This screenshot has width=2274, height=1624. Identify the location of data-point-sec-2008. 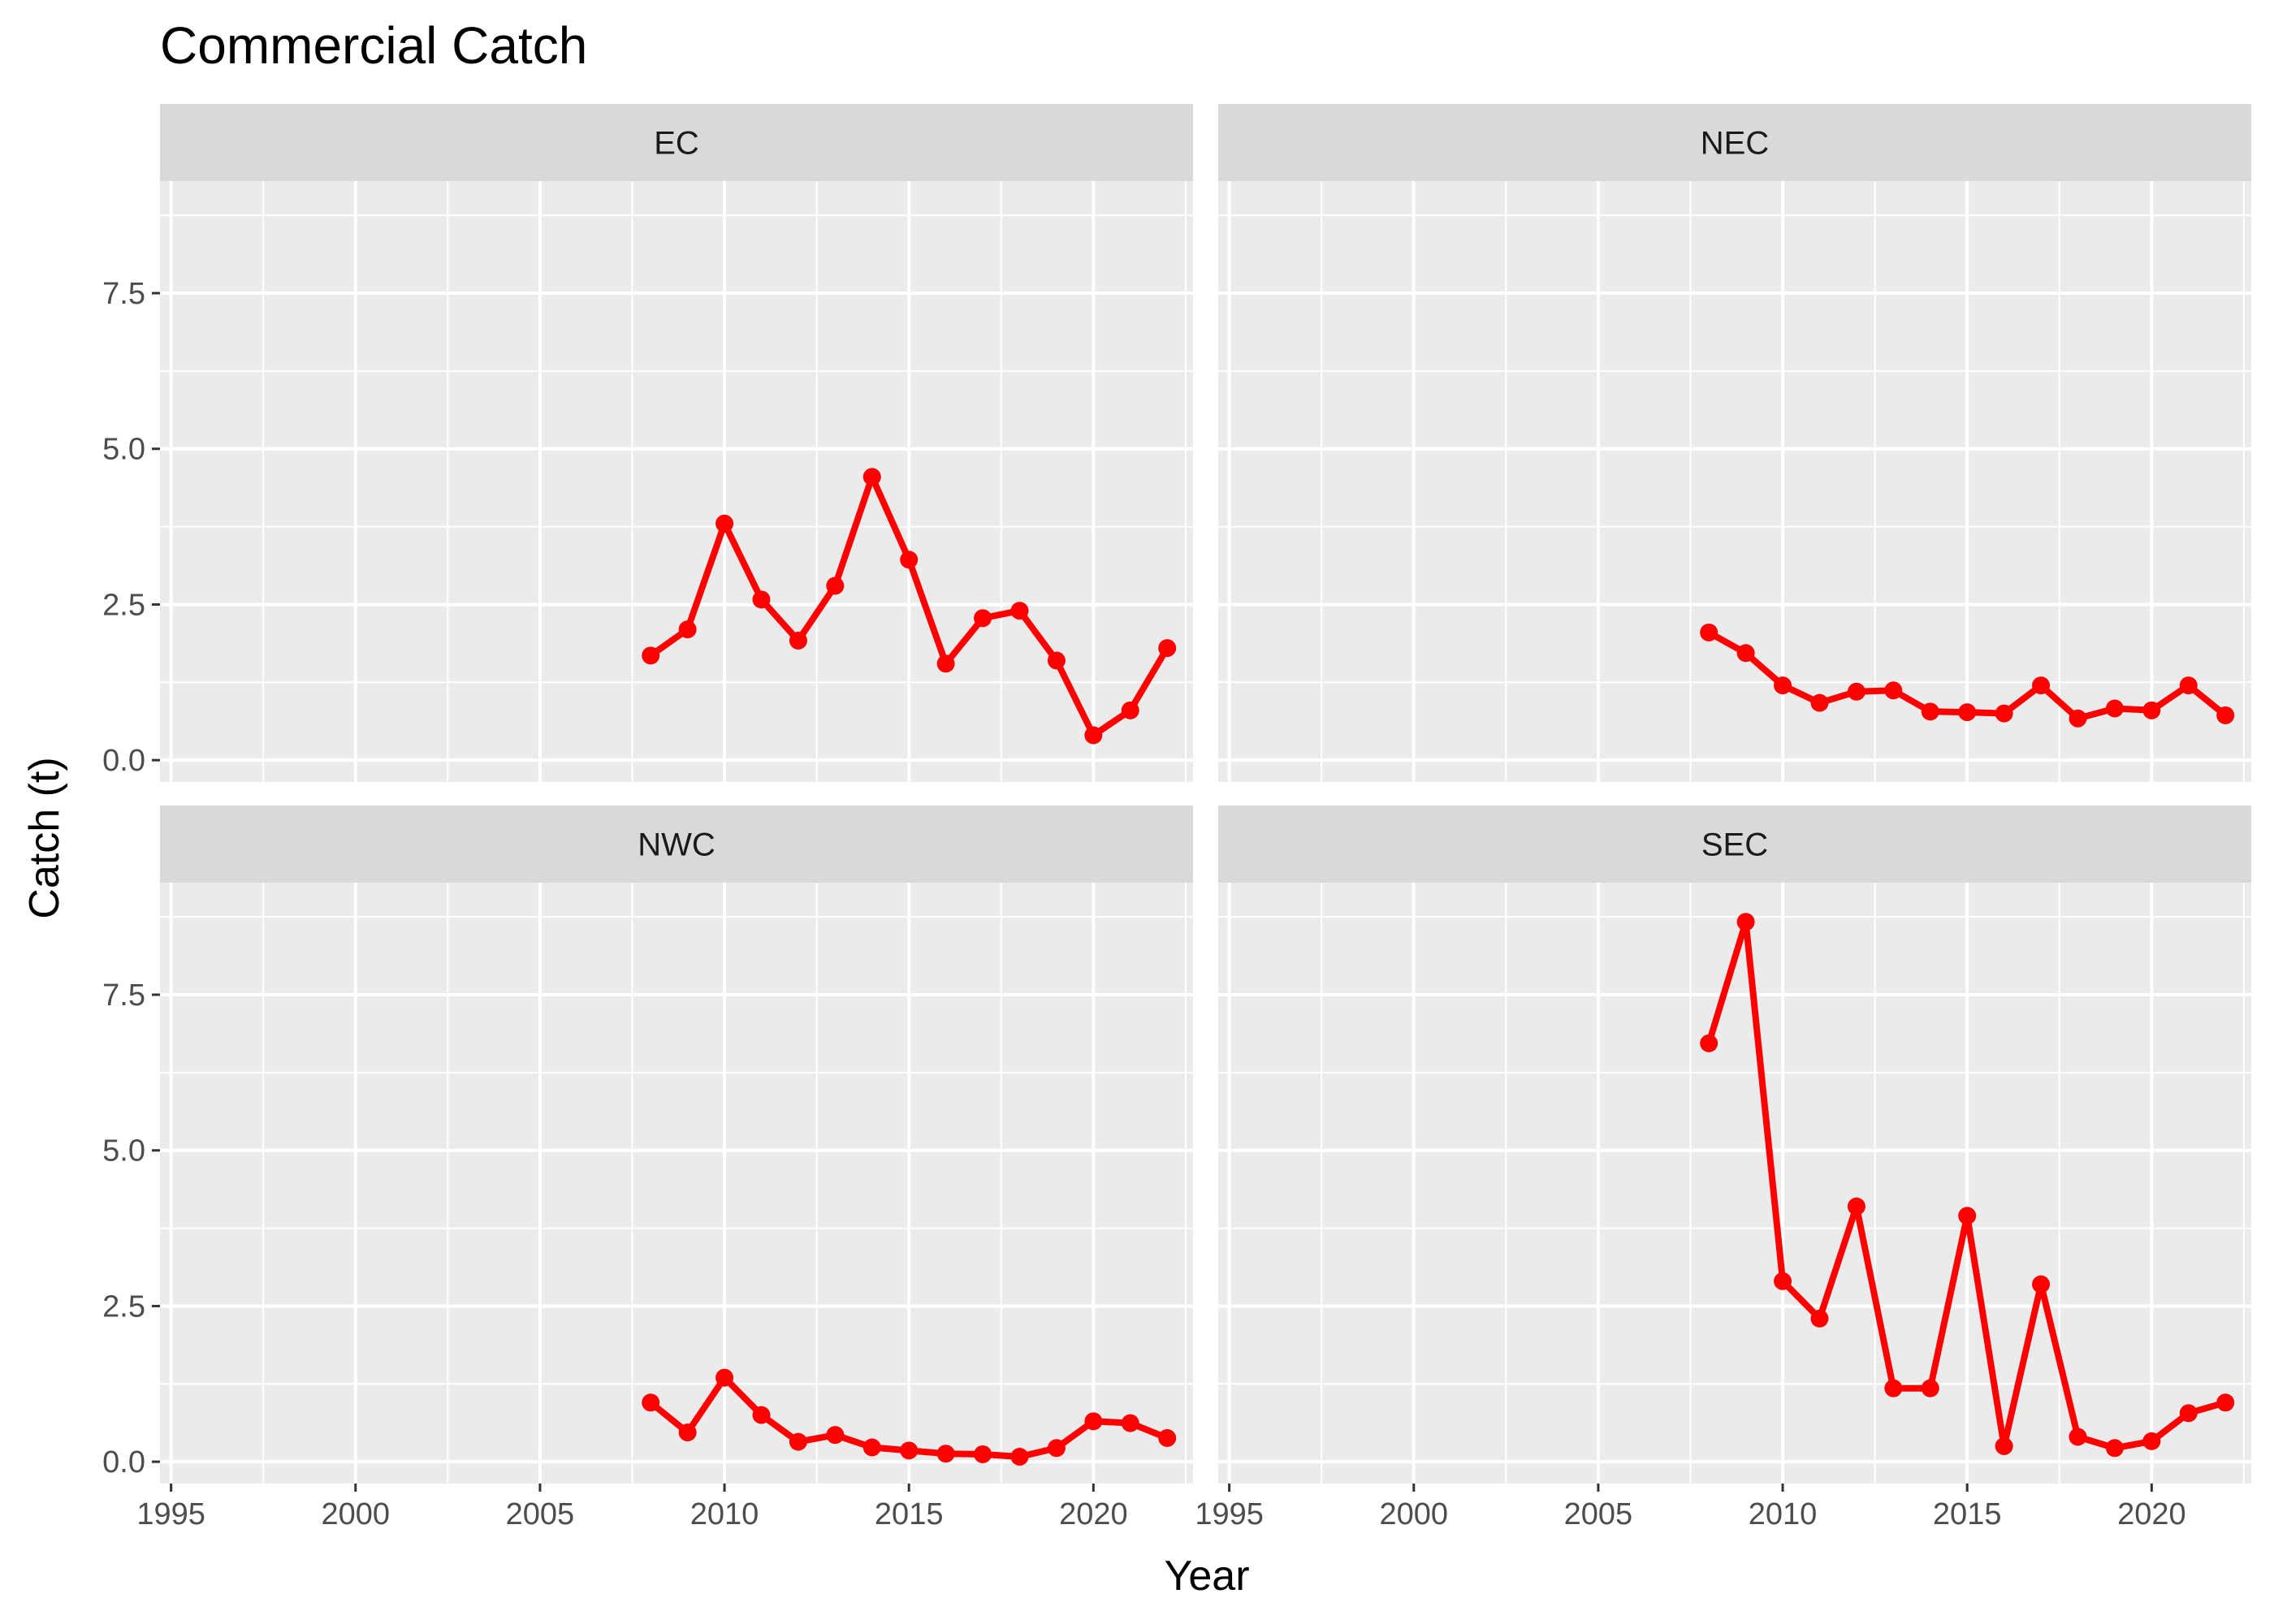
(1709, 1043).